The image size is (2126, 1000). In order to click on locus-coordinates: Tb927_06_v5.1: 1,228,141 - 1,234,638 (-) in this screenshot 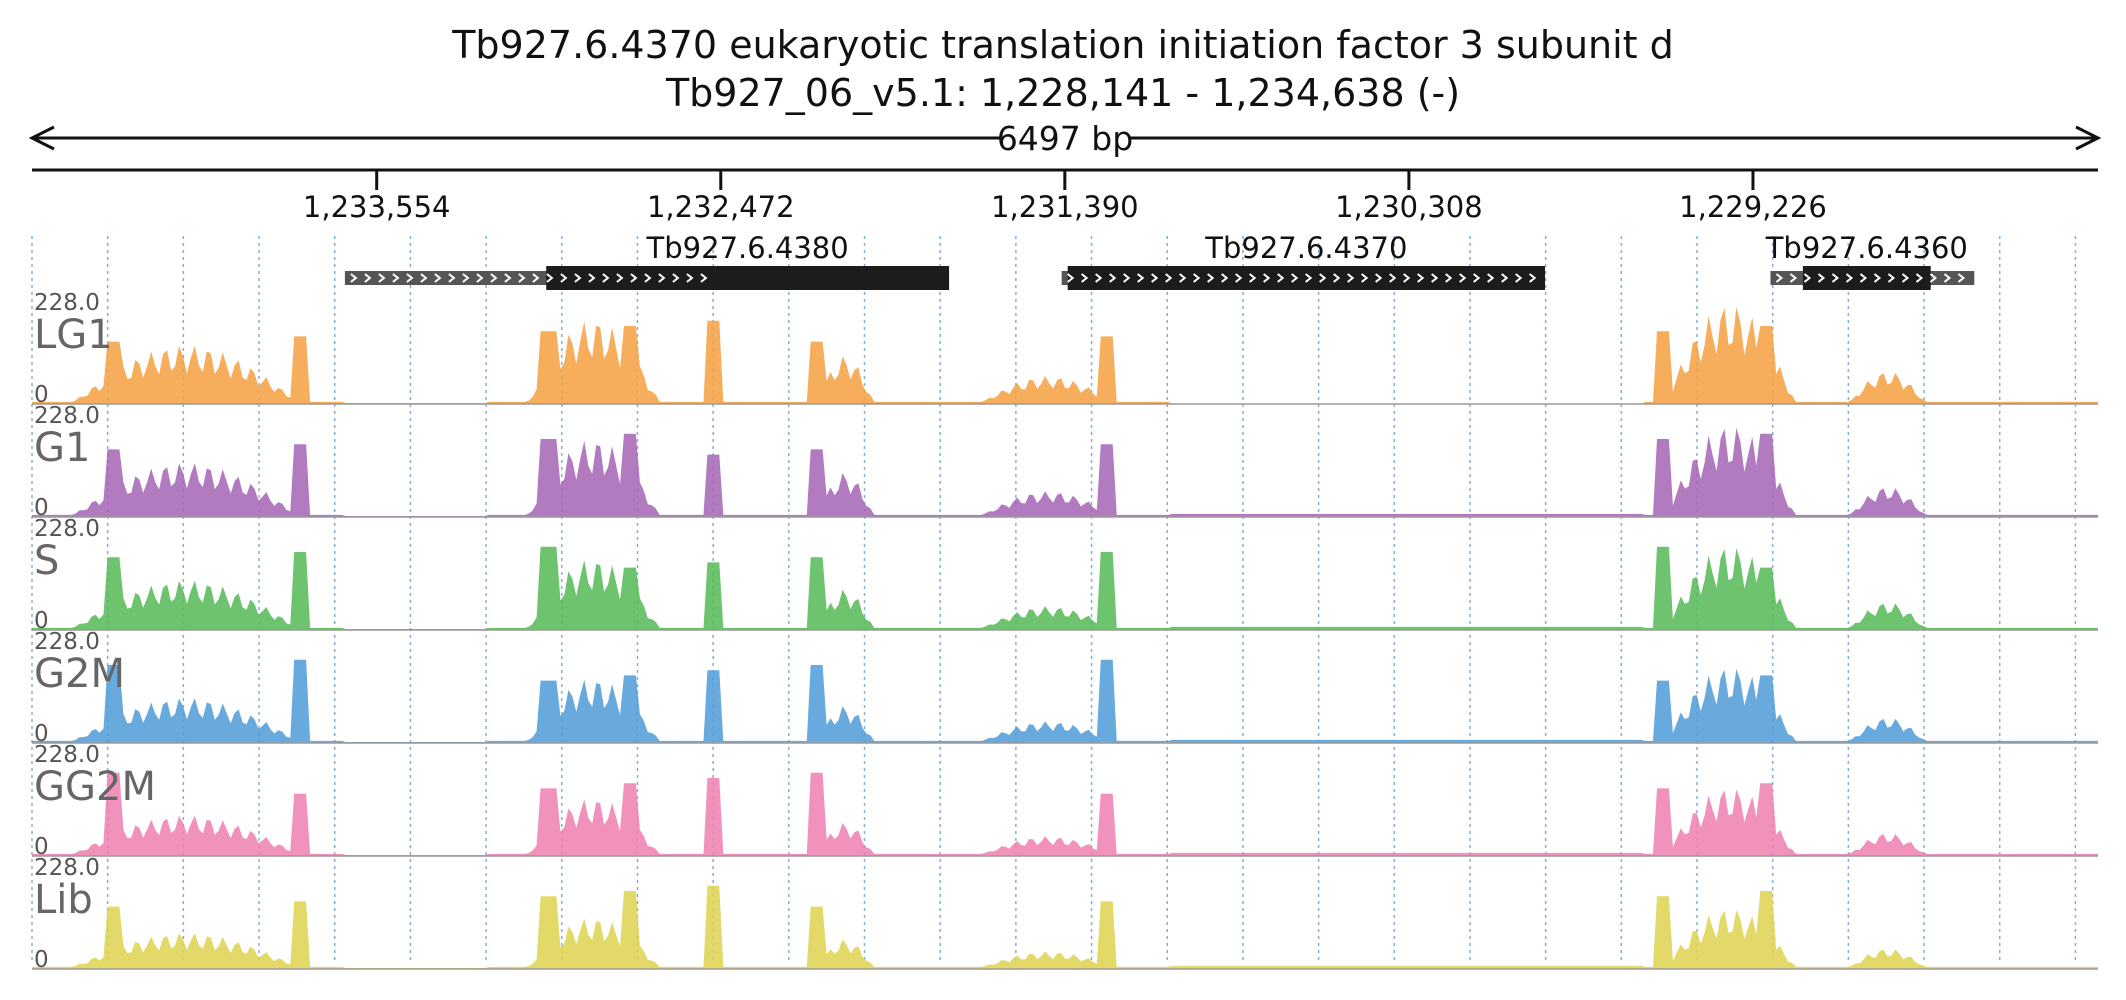, I will do `click(1063, 93)`.